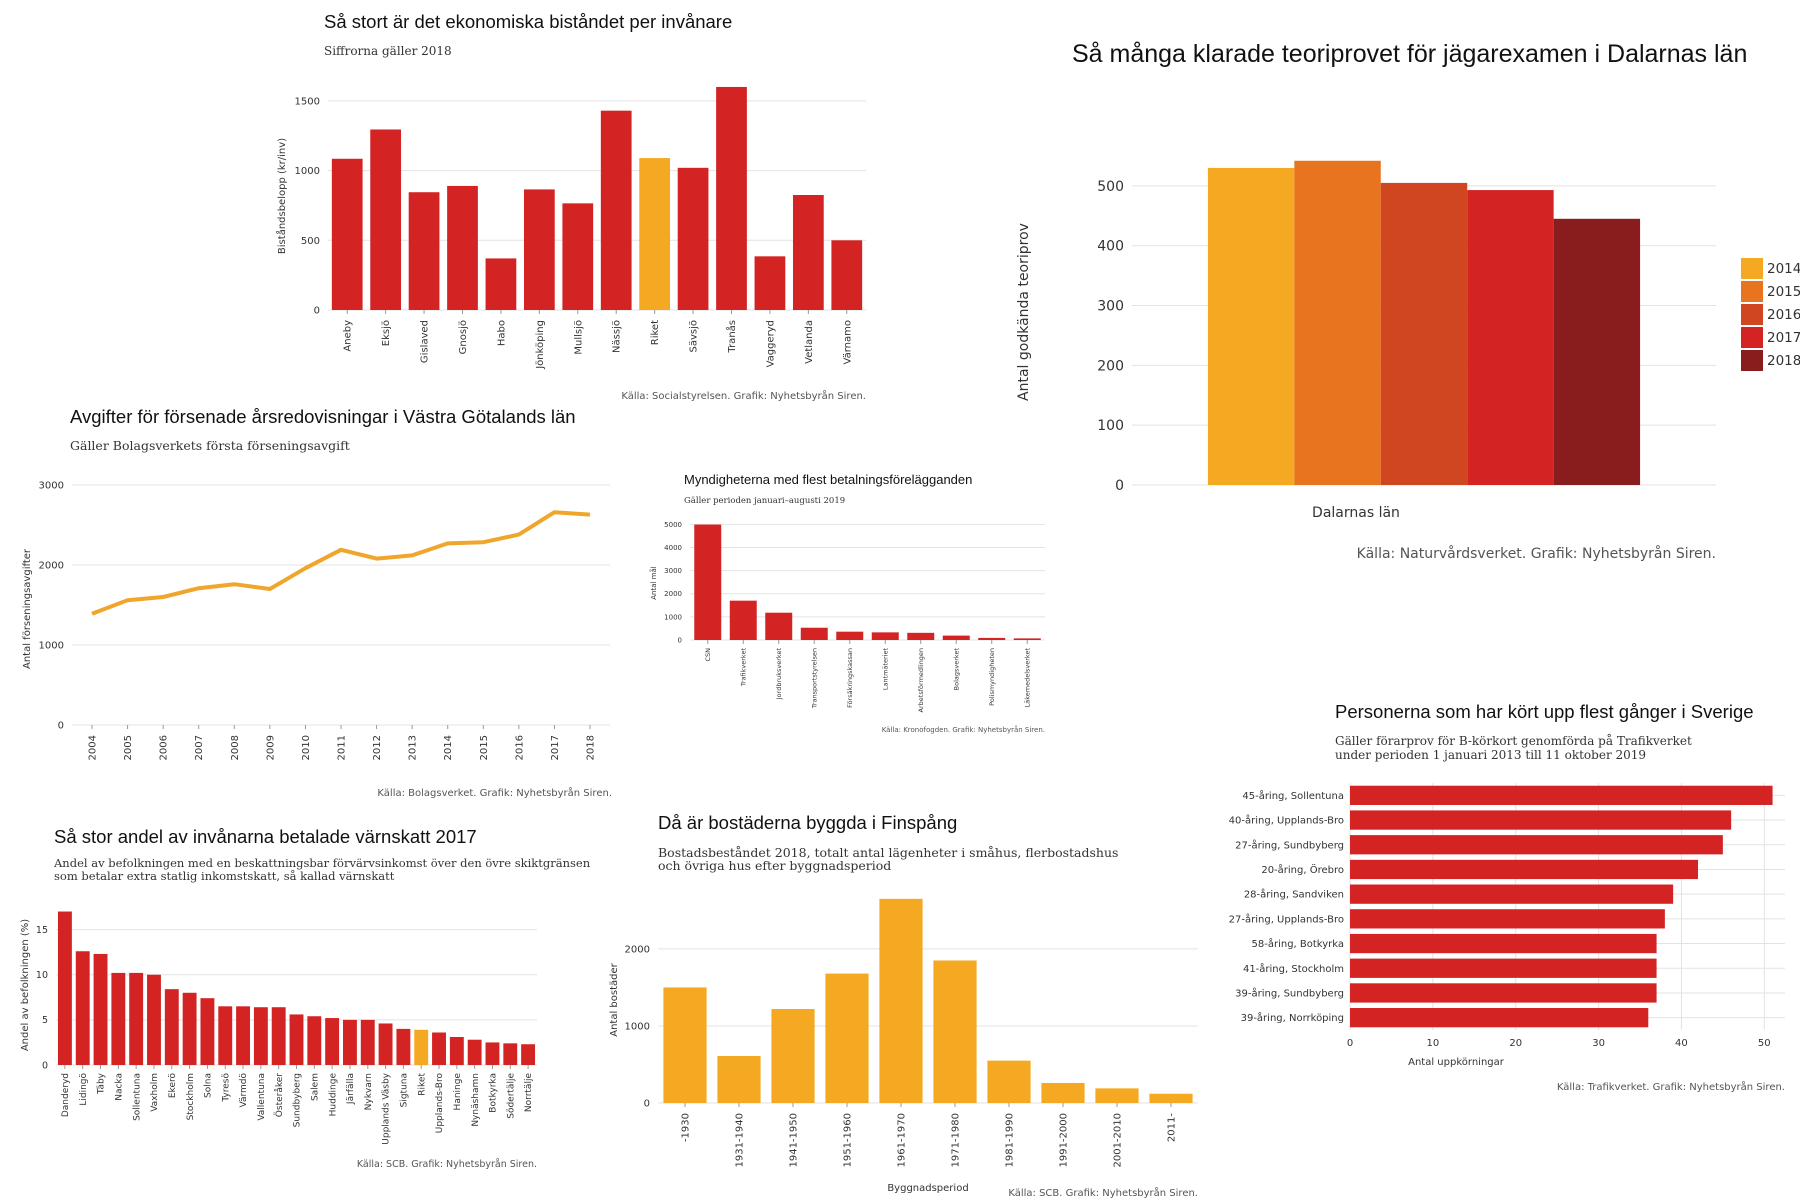 The image size is (1800, 1200). What do you see at coordinates (794, 1140) in the screenshot?
I see `x-tick-label: 1941-1950` at bounding box center [794, 1140].